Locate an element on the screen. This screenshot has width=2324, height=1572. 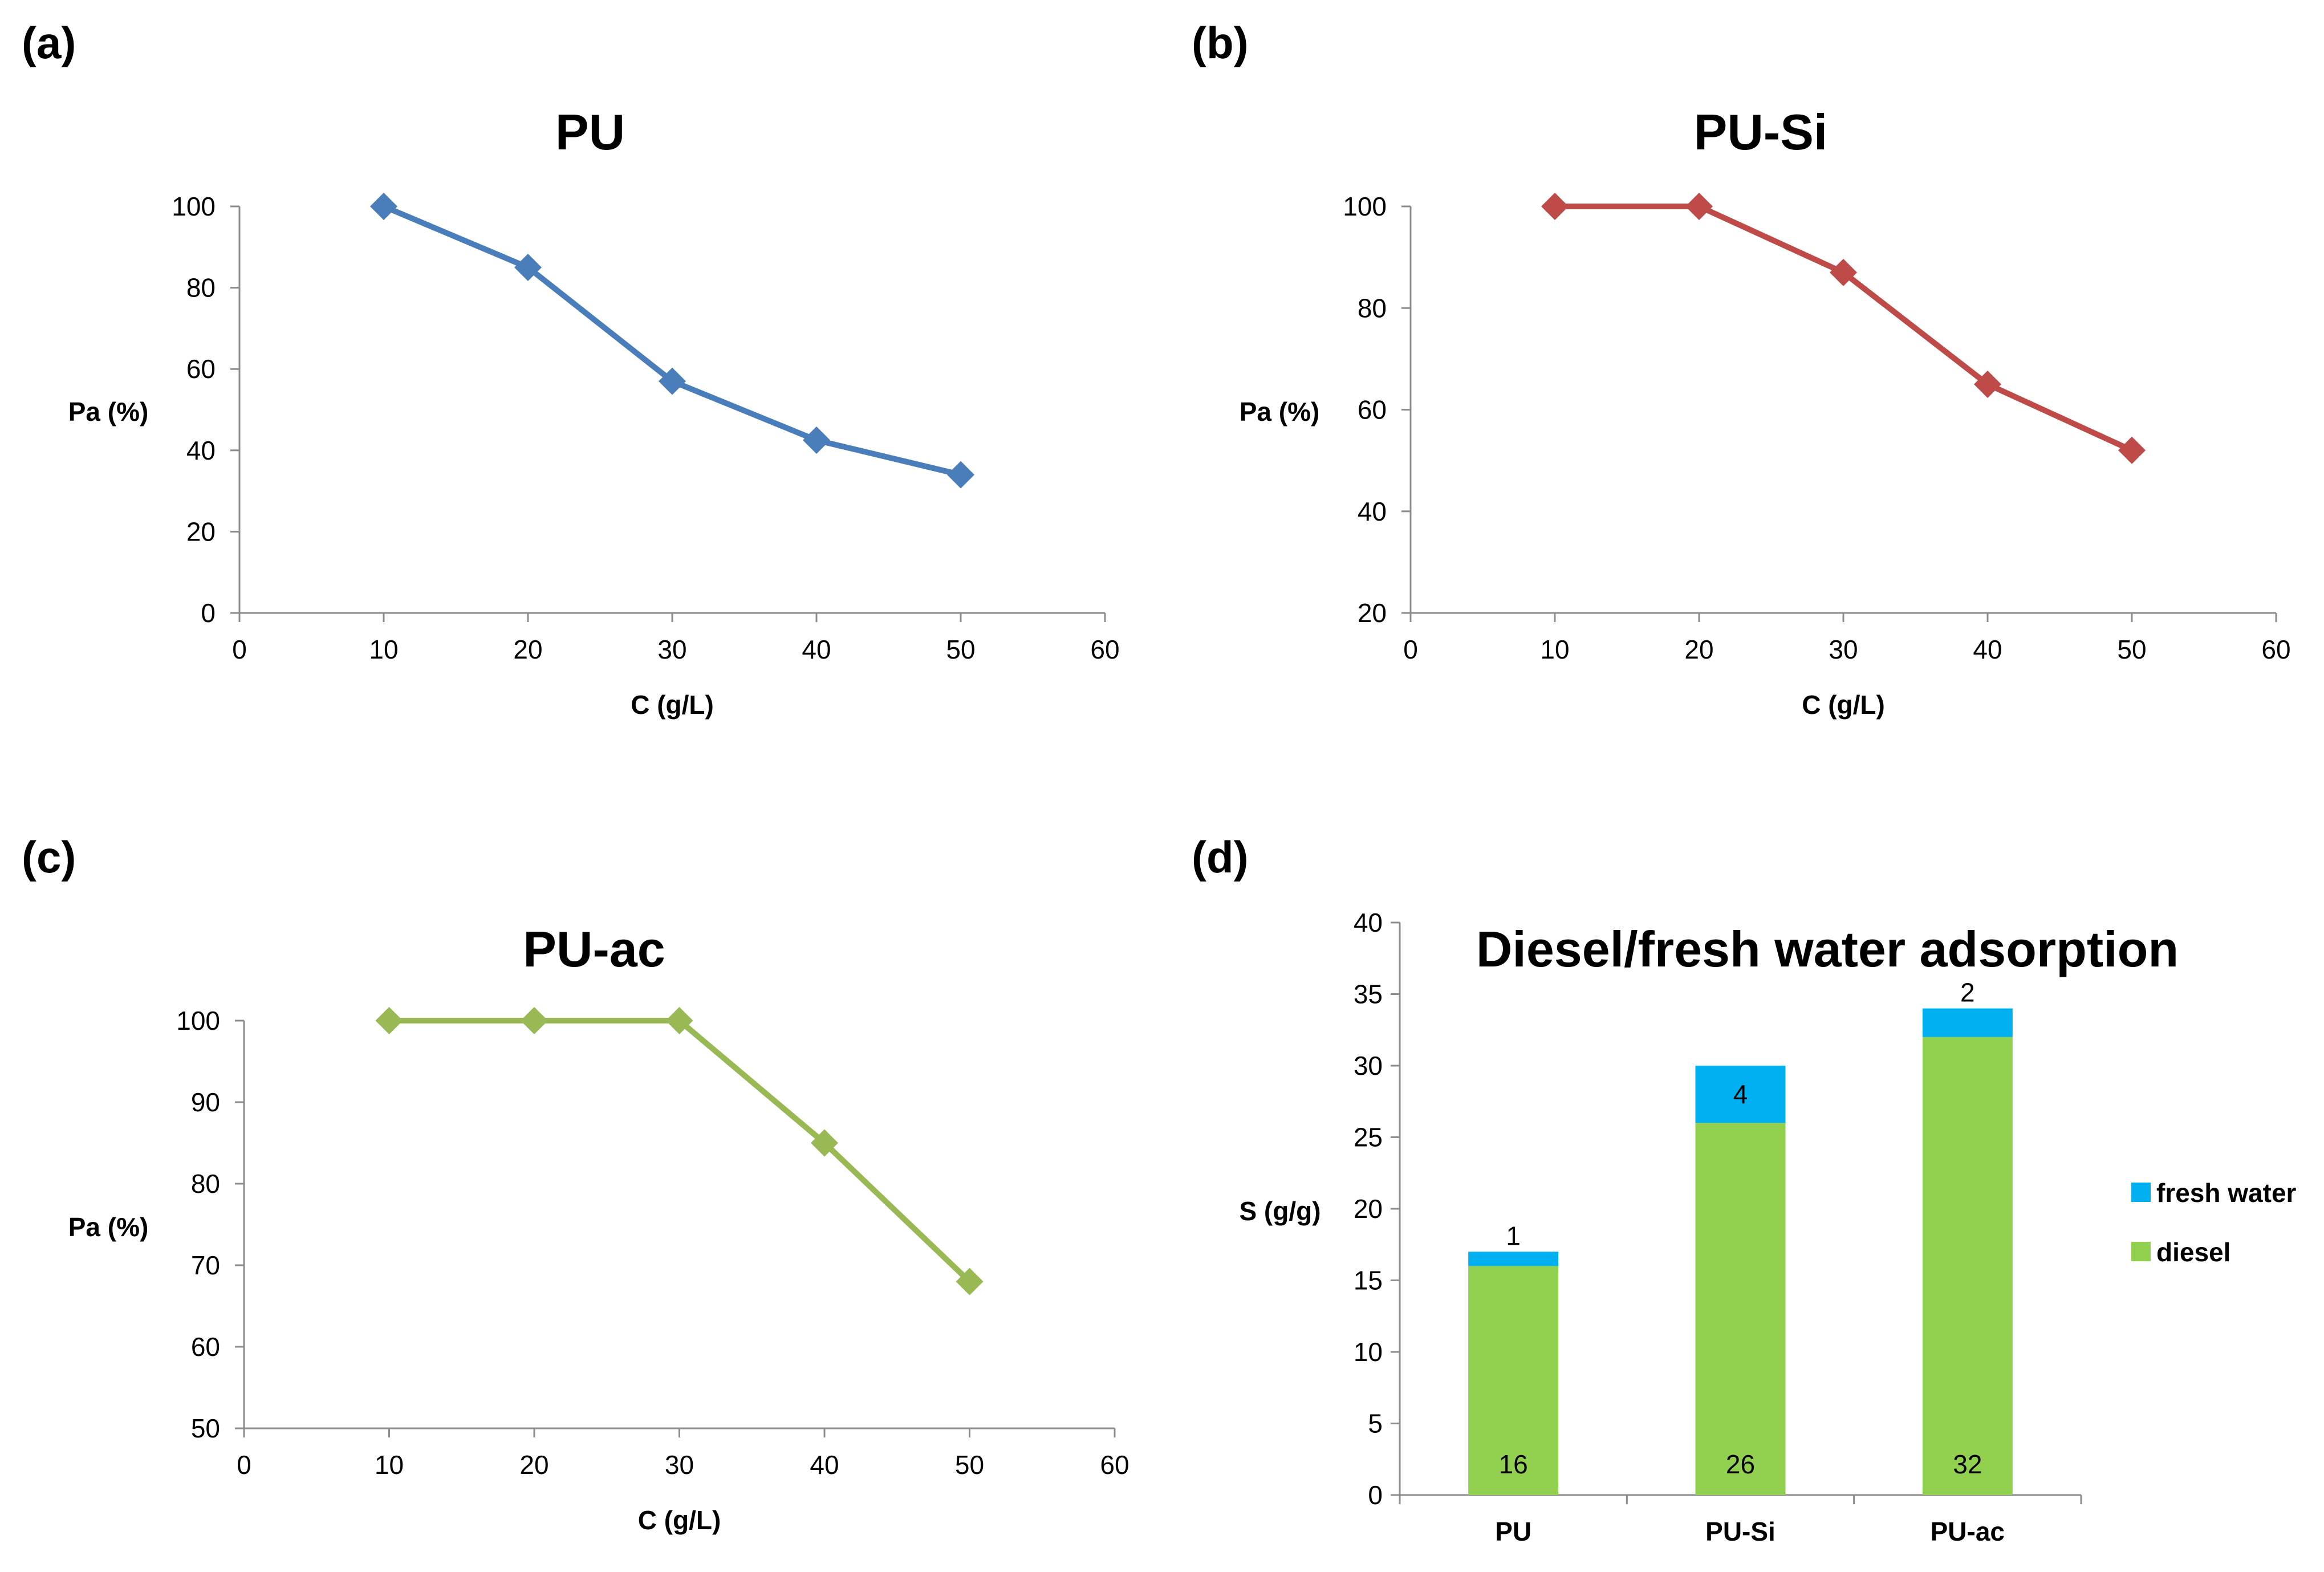
y-tick-label: 15 is located at coordinates (1369, 1280).